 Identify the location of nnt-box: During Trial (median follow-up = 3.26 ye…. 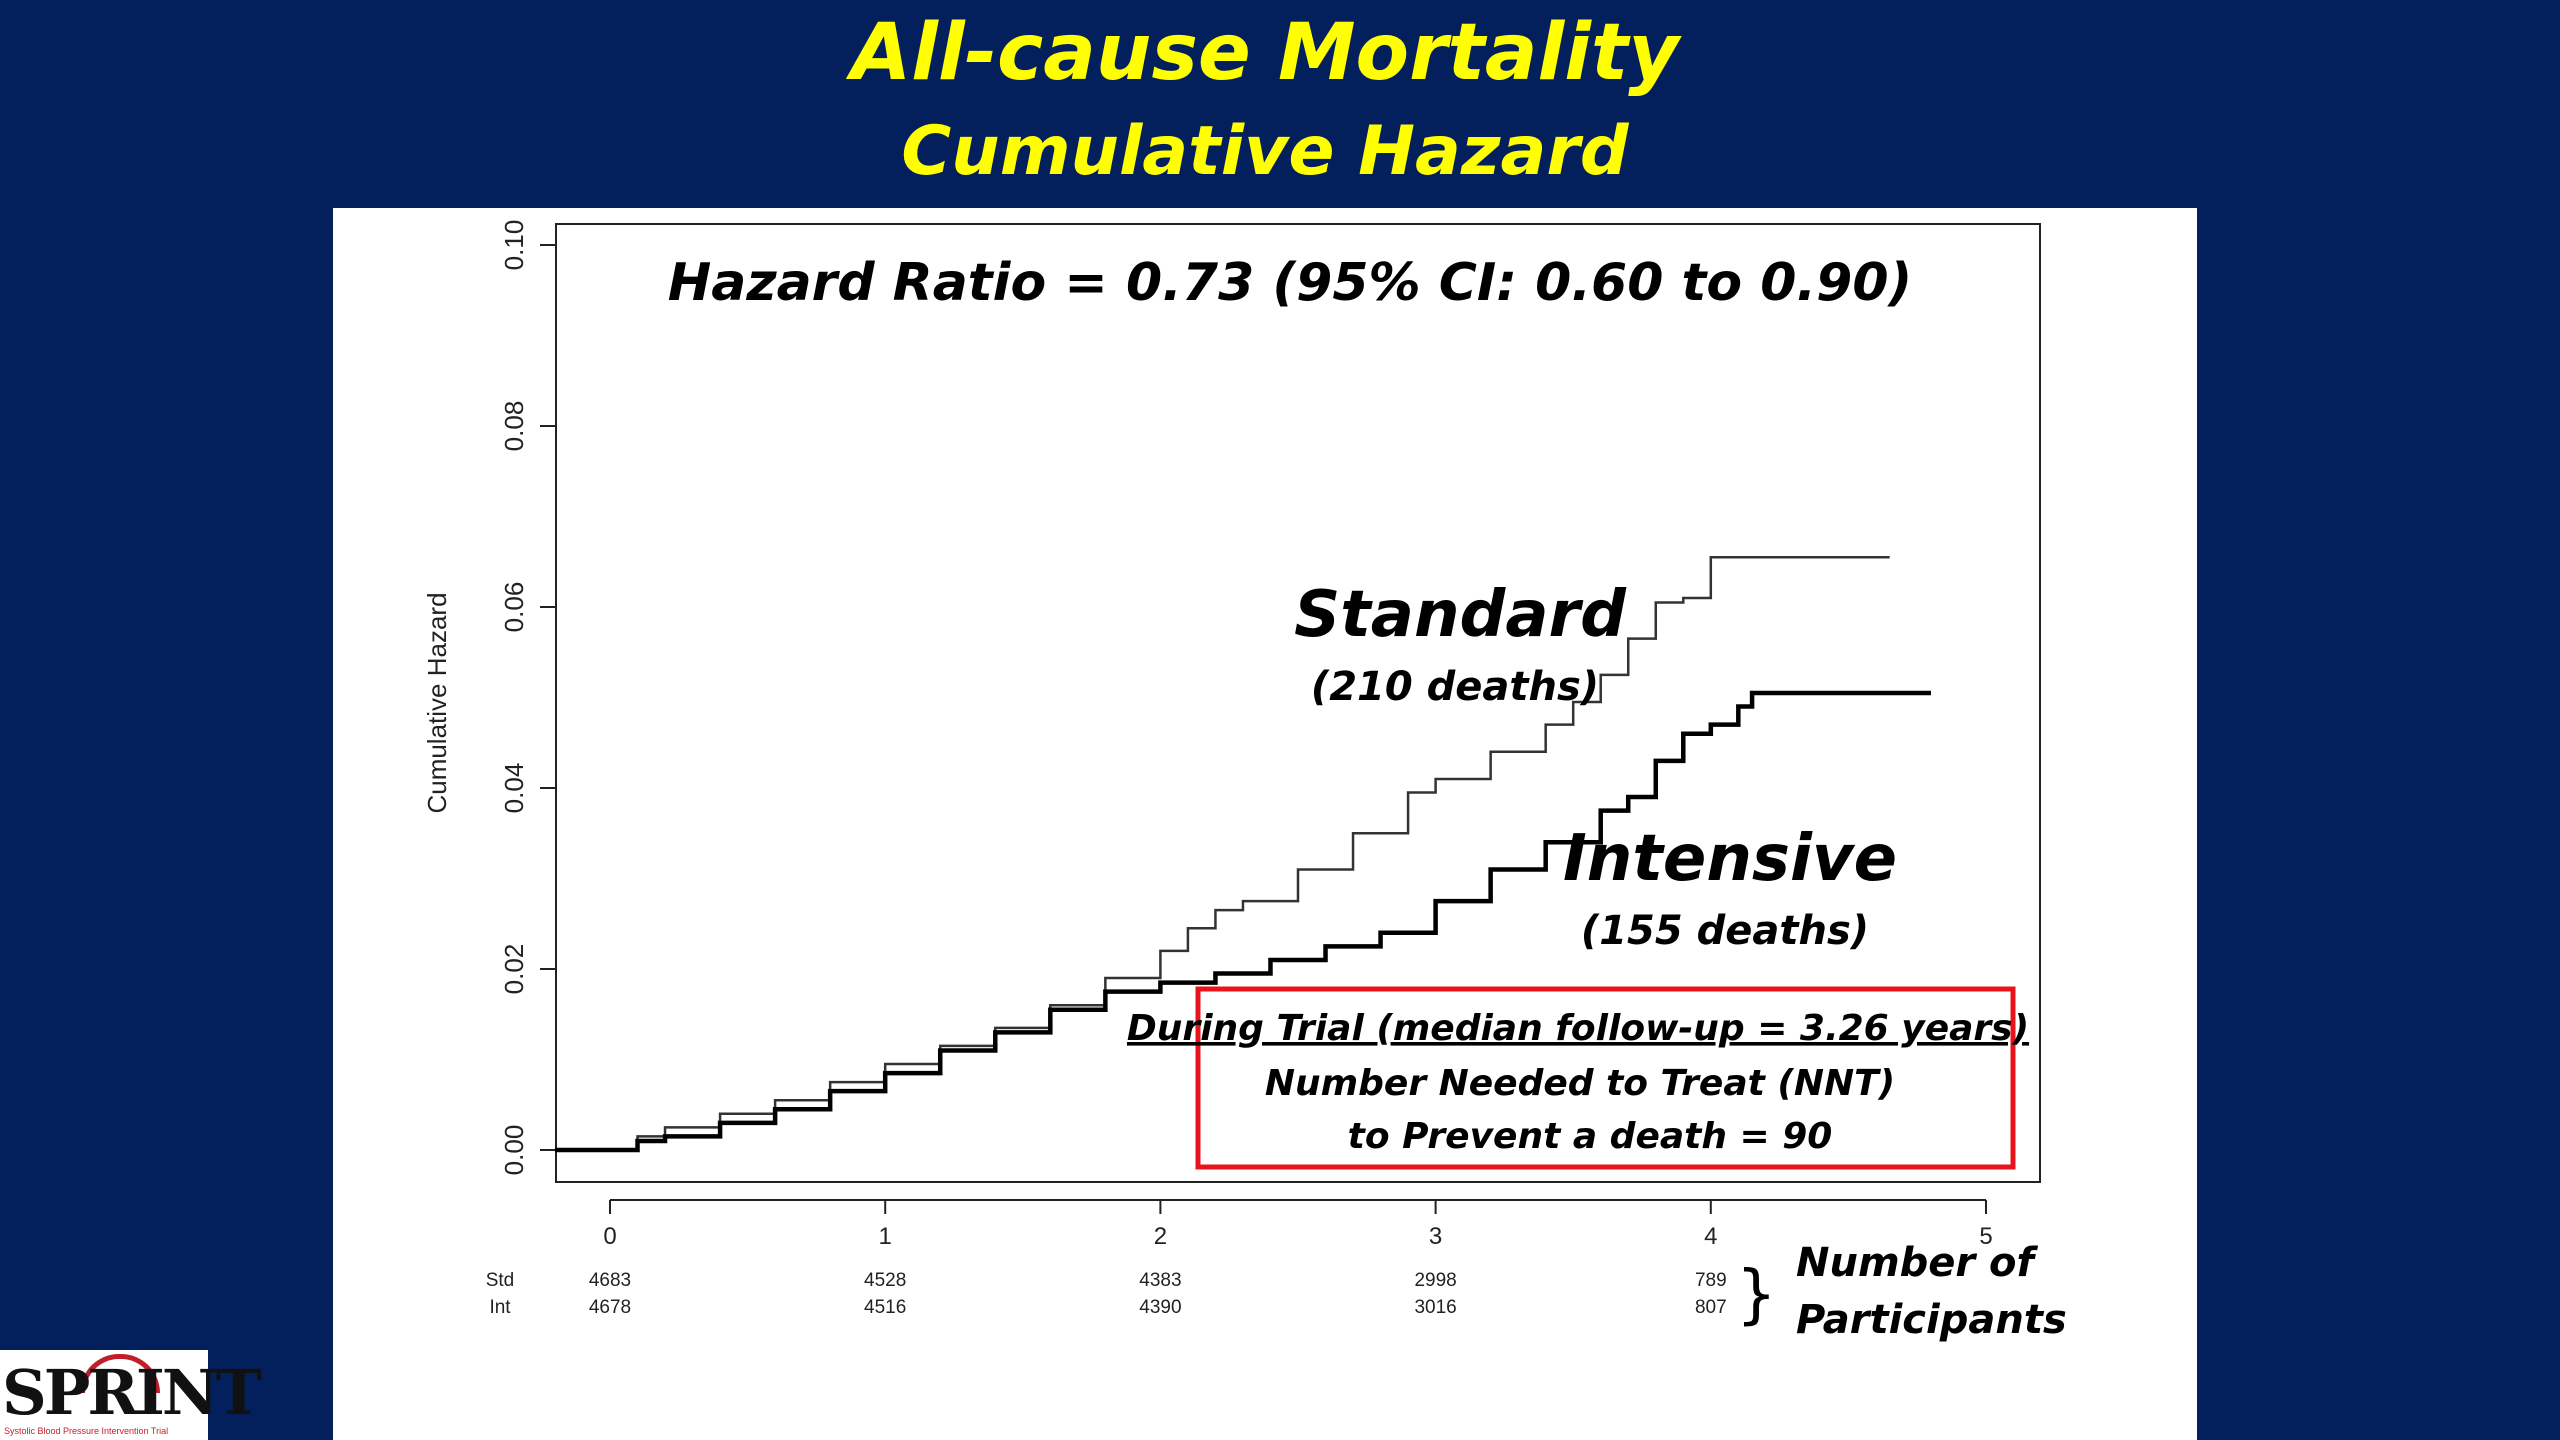
(1578, 1078).